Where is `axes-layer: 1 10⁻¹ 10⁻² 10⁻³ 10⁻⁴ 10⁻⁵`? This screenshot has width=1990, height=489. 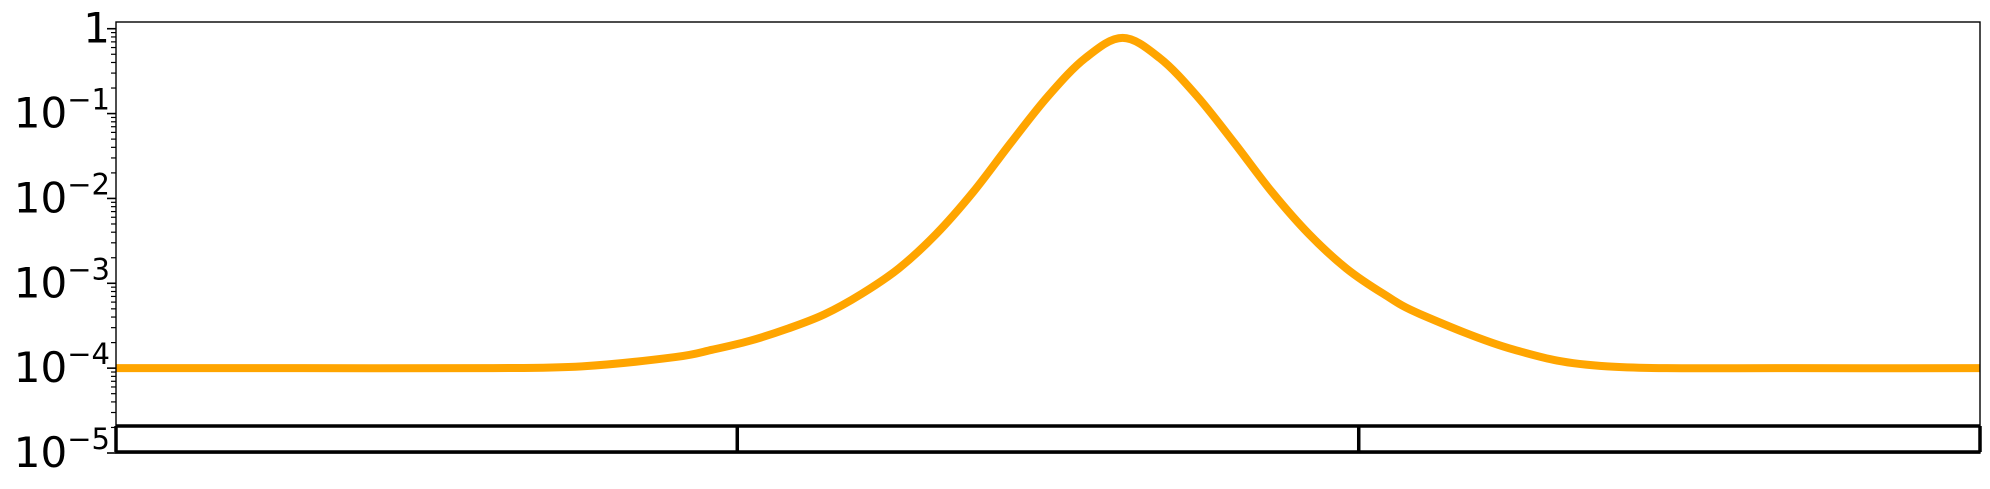
axes-layer: 1 10⁻¹ 10⁻² 10⁻³ 10⁻⁴ 10⁻⁵ is located at coordinates (65, 240).